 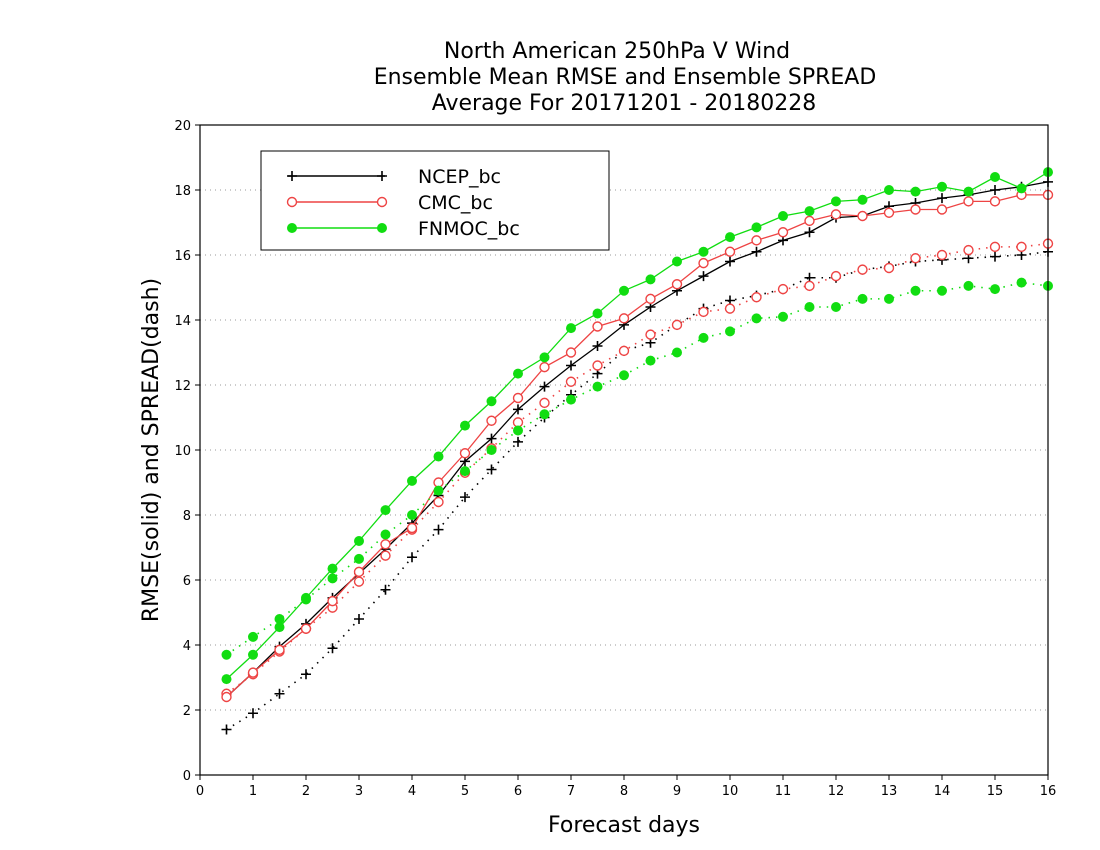 I want to click on x-tick-label: 3, so click(x=359, y=791).